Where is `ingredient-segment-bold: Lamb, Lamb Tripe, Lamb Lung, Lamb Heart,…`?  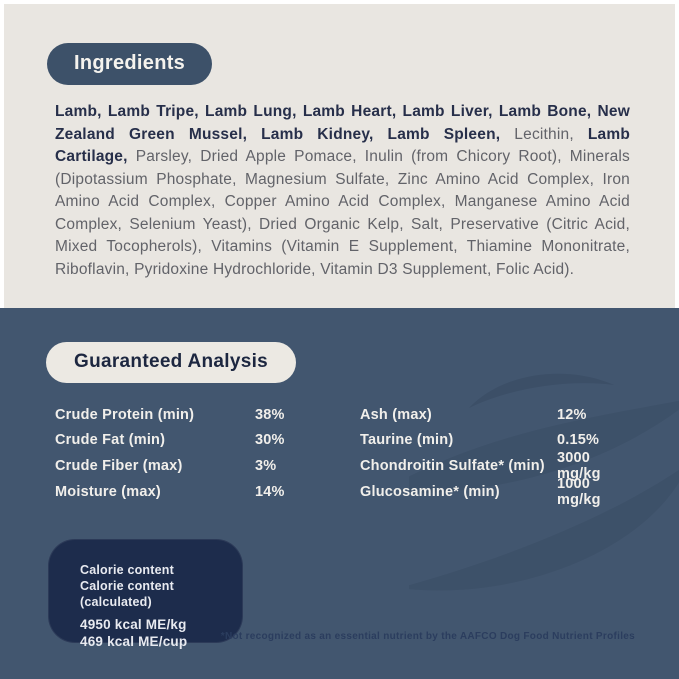
ingredient-segment-bold: Lamb, Lamb Tripe, Lamb Lung, Lamb Heart,… is located at coordinates (342, 123).